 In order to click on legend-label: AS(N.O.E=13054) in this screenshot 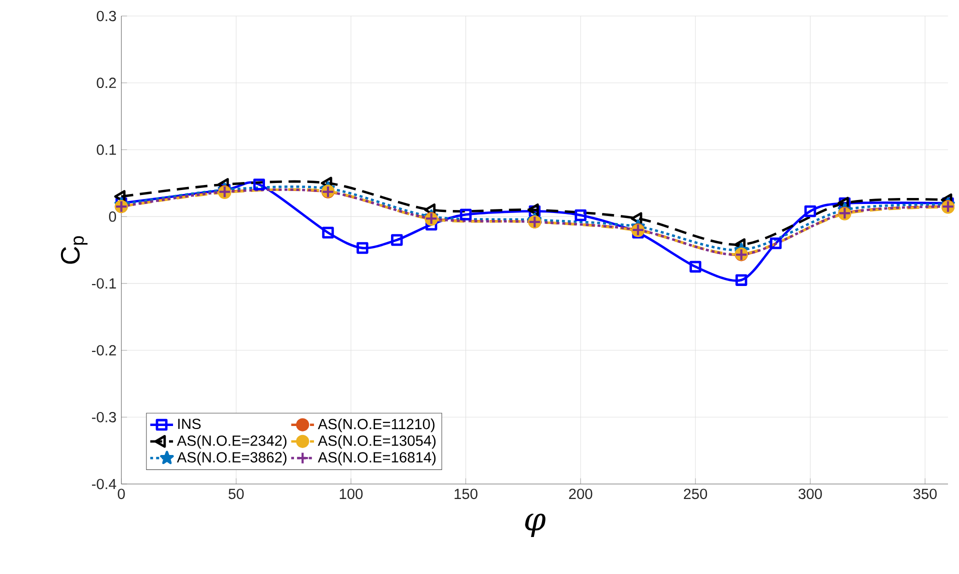, I will do `click(377, 442)`.